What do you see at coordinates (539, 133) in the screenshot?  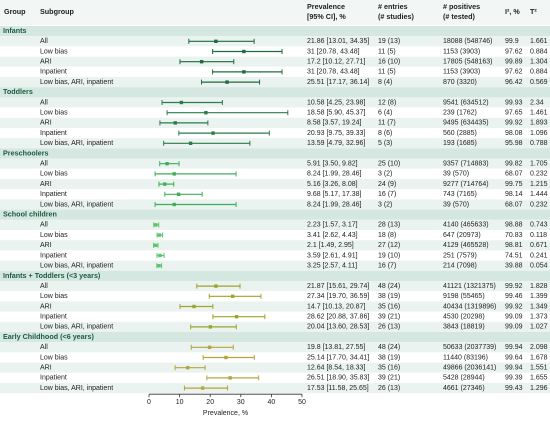 I see `tau2-cell: 1.096` at bounding box center [539, 133].